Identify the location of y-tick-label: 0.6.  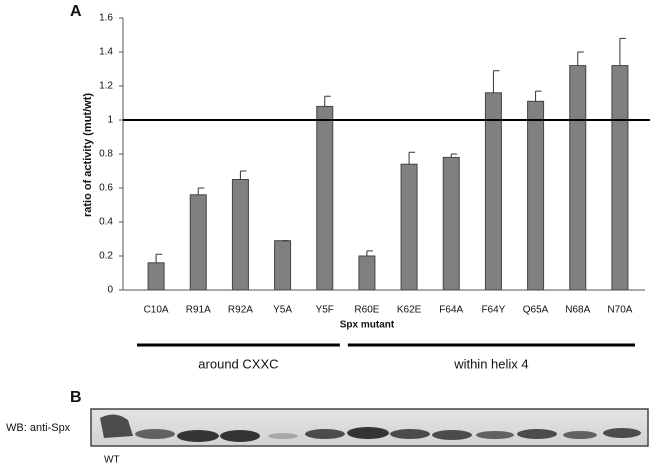
(106, 188).